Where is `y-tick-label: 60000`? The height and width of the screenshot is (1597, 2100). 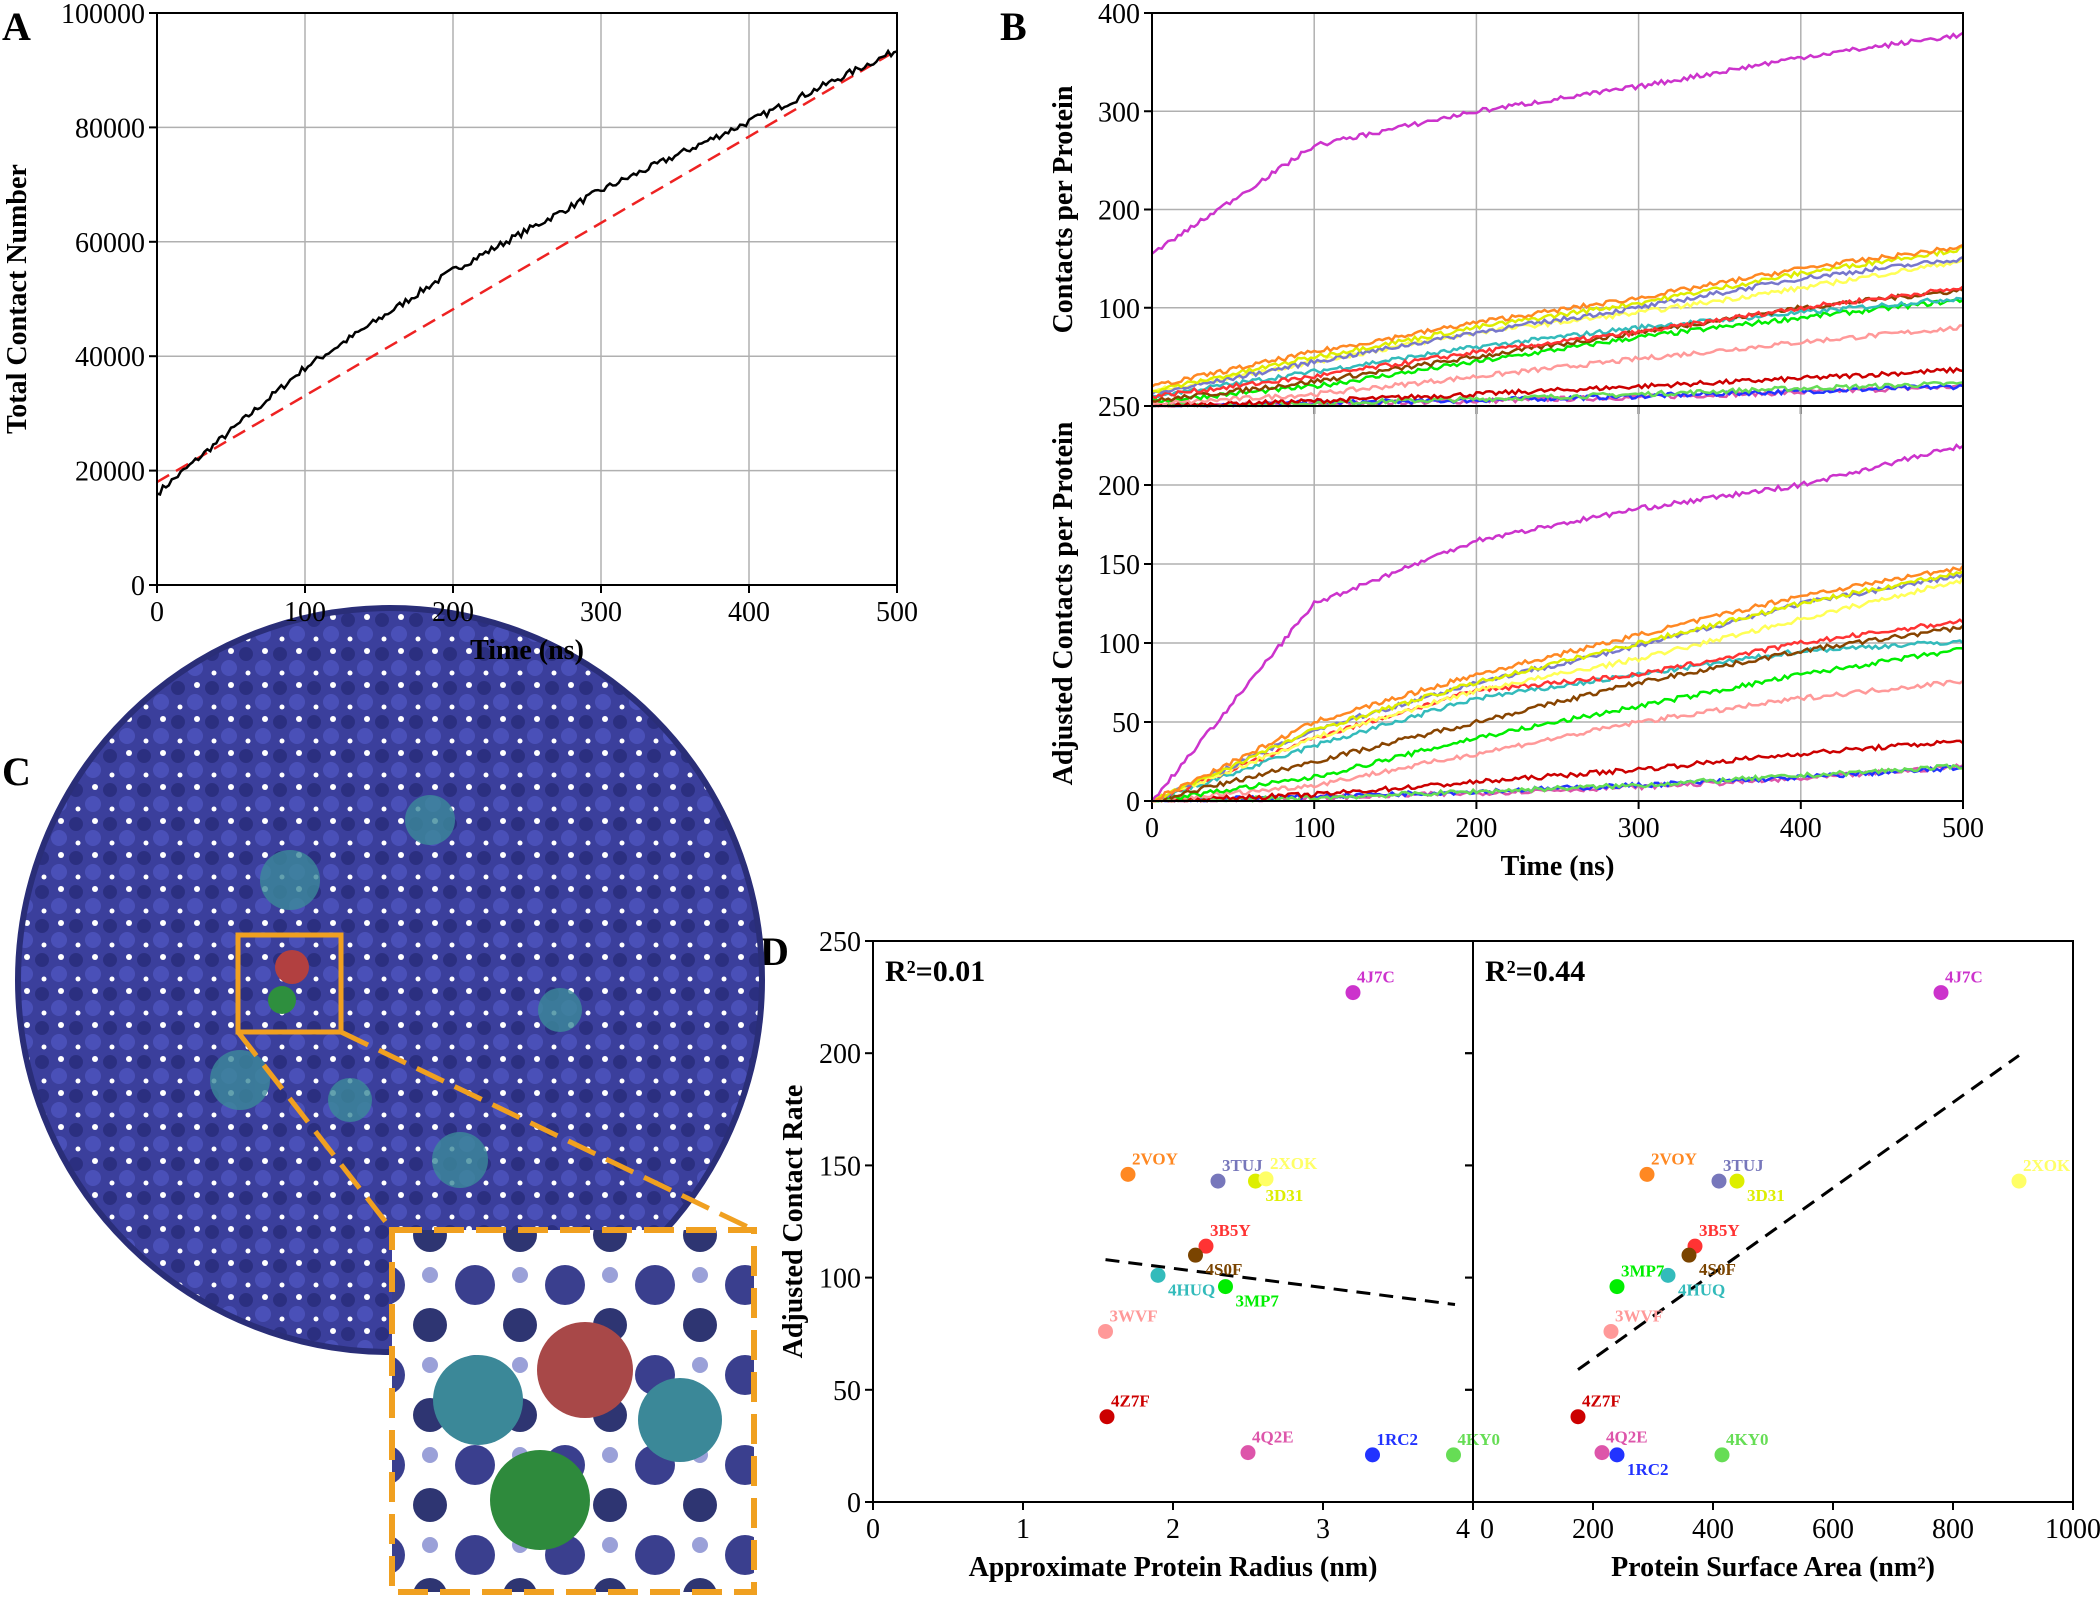
y-tick-label: 60000 is located at coordinates (110, 243).